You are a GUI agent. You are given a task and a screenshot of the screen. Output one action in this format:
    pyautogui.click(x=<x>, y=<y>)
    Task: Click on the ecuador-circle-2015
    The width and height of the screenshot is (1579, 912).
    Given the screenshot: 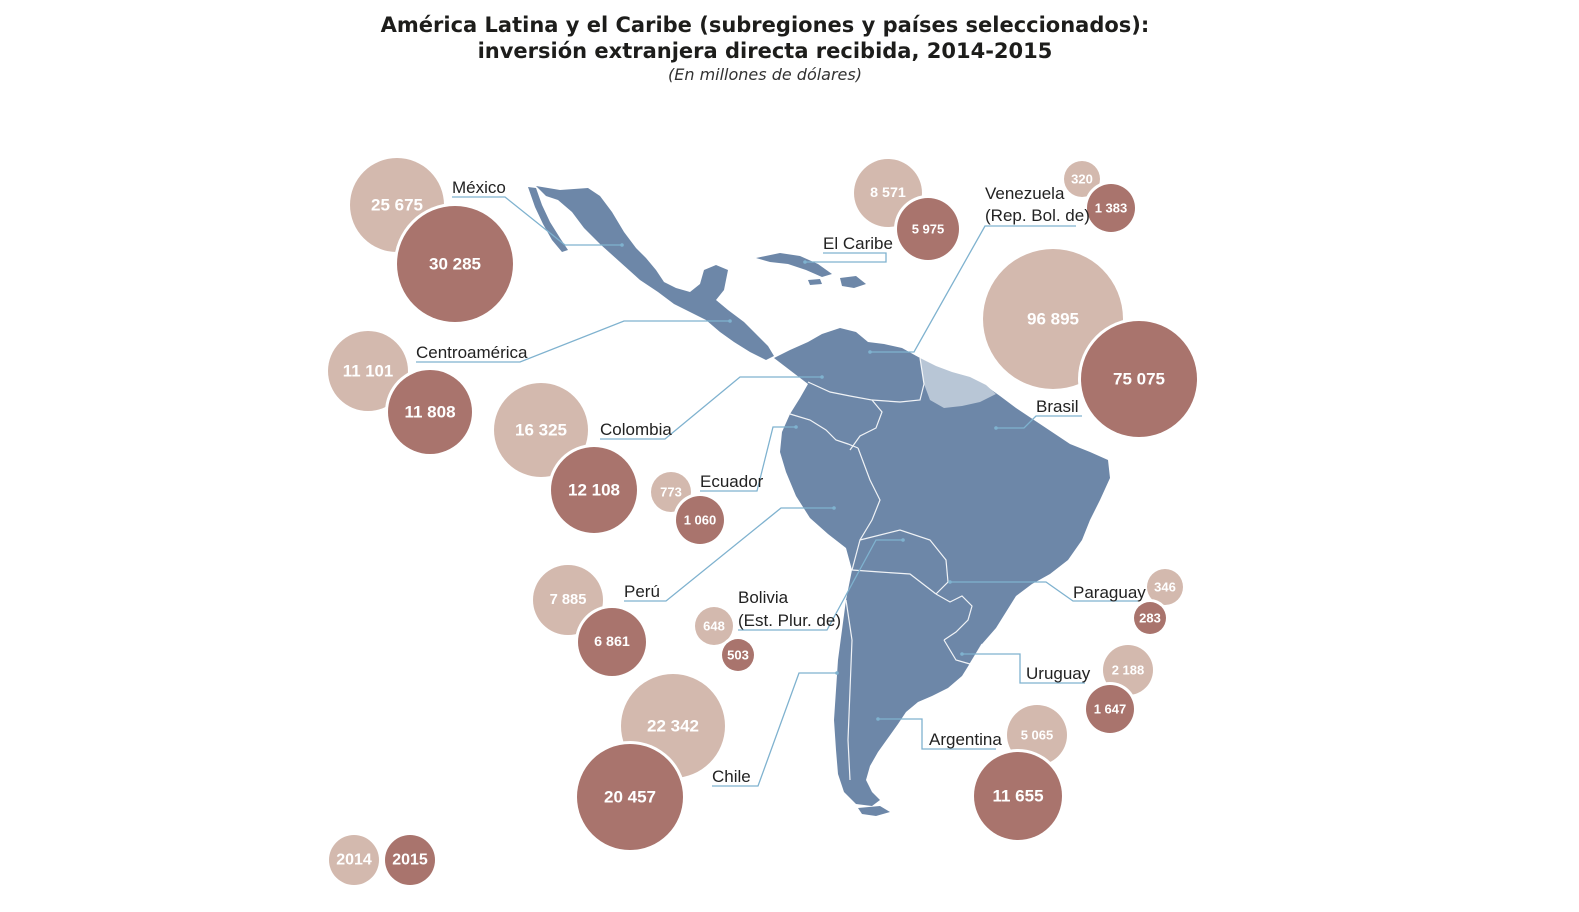 What is the action you would take?
    pyautogui.click(x=700, y=520)
    